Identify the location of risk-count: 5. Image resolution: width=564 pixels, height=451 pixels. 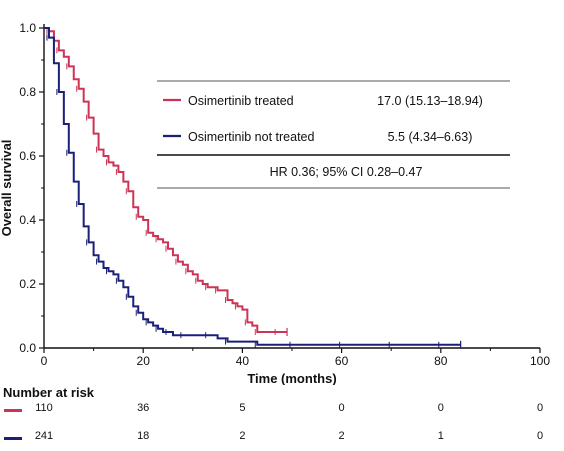
(242, 408).